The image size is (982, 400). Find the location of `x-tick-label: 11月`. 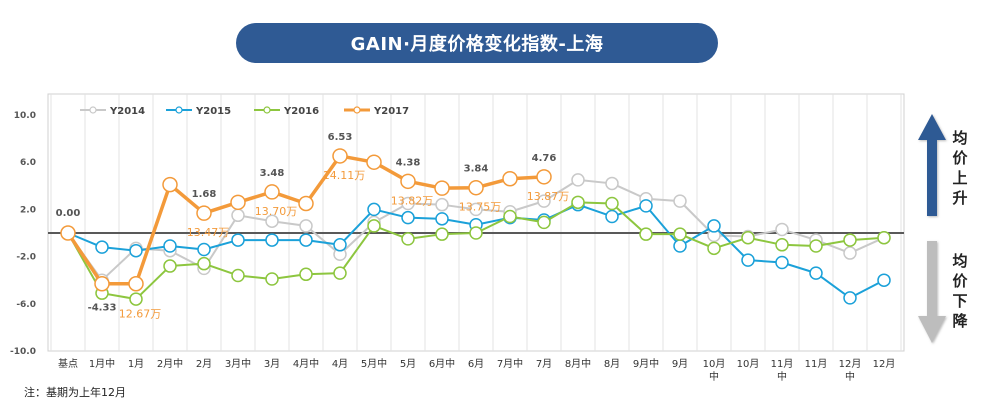

x-tick-label: 11月 is located at coordinates (816, 364).